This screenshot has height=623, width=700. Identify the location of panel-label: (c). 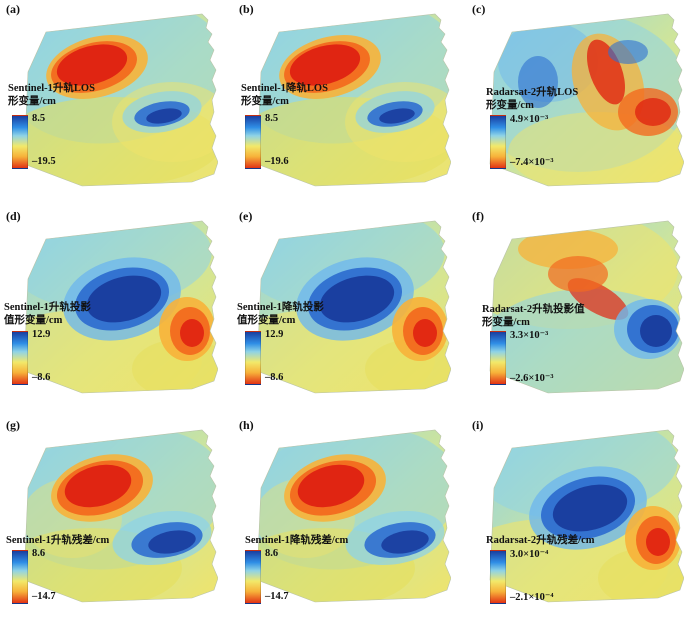
(479, 9).